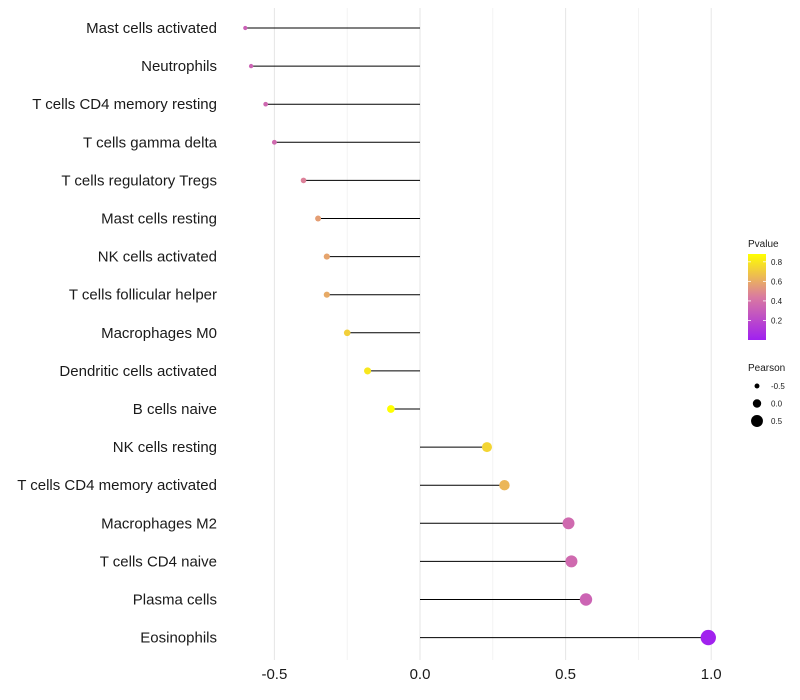 This screenshot has width=800, height=700. I want to click on category-label-6: NK cells activated, so click(157, 257).